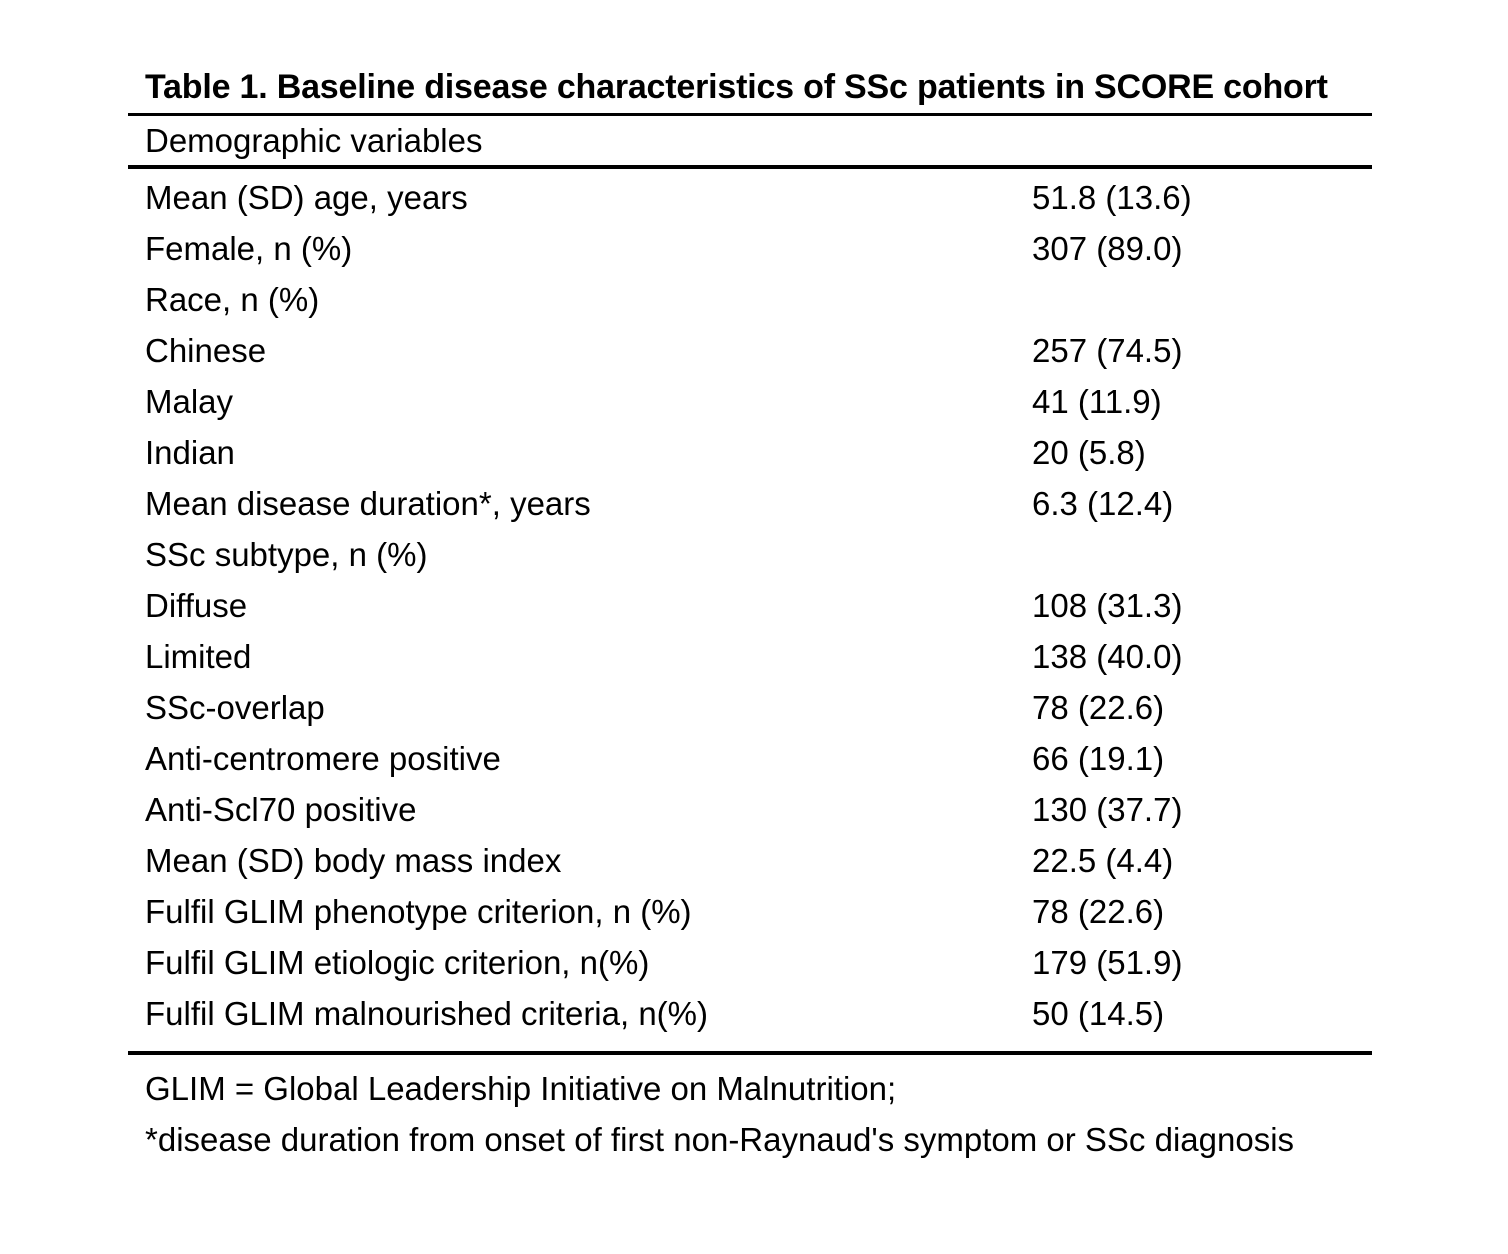 Image resolution: width=1508 pixels, height=1254 pixels. I want to click on row-value: 257 (74.5), so click(1107, 350).